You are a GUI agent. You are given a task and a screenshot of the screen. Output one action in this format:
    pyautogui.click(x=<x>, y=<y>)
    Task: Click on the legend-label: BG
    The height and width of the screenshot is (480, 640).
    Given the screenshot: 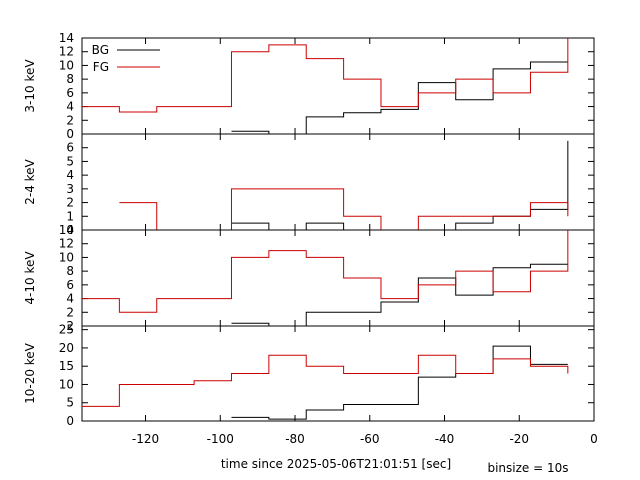 What is the action you would take?
    pyautogui.click(x=100, y=50)
    